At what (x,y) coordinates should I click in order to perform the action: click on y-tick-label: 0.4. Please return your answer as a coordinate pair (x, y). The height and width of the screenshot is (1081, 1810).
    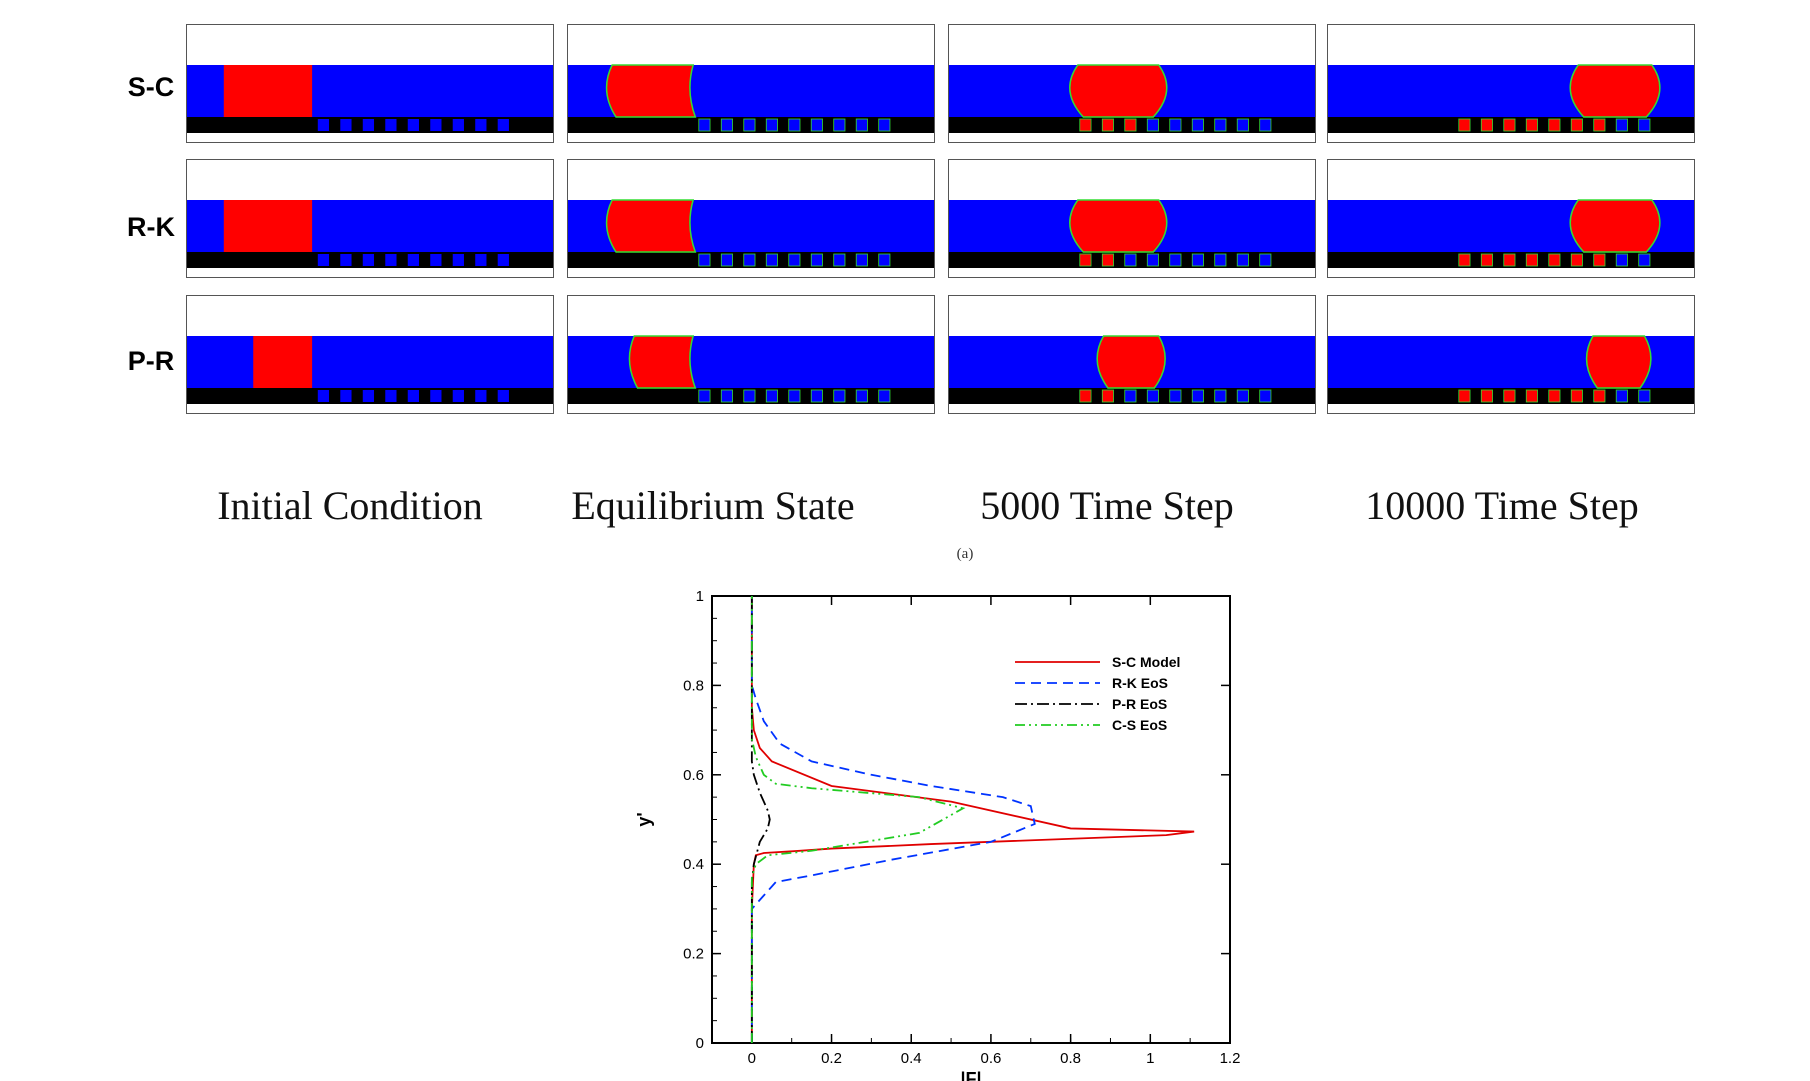
    Looking at the image, I should click on (693, 864).